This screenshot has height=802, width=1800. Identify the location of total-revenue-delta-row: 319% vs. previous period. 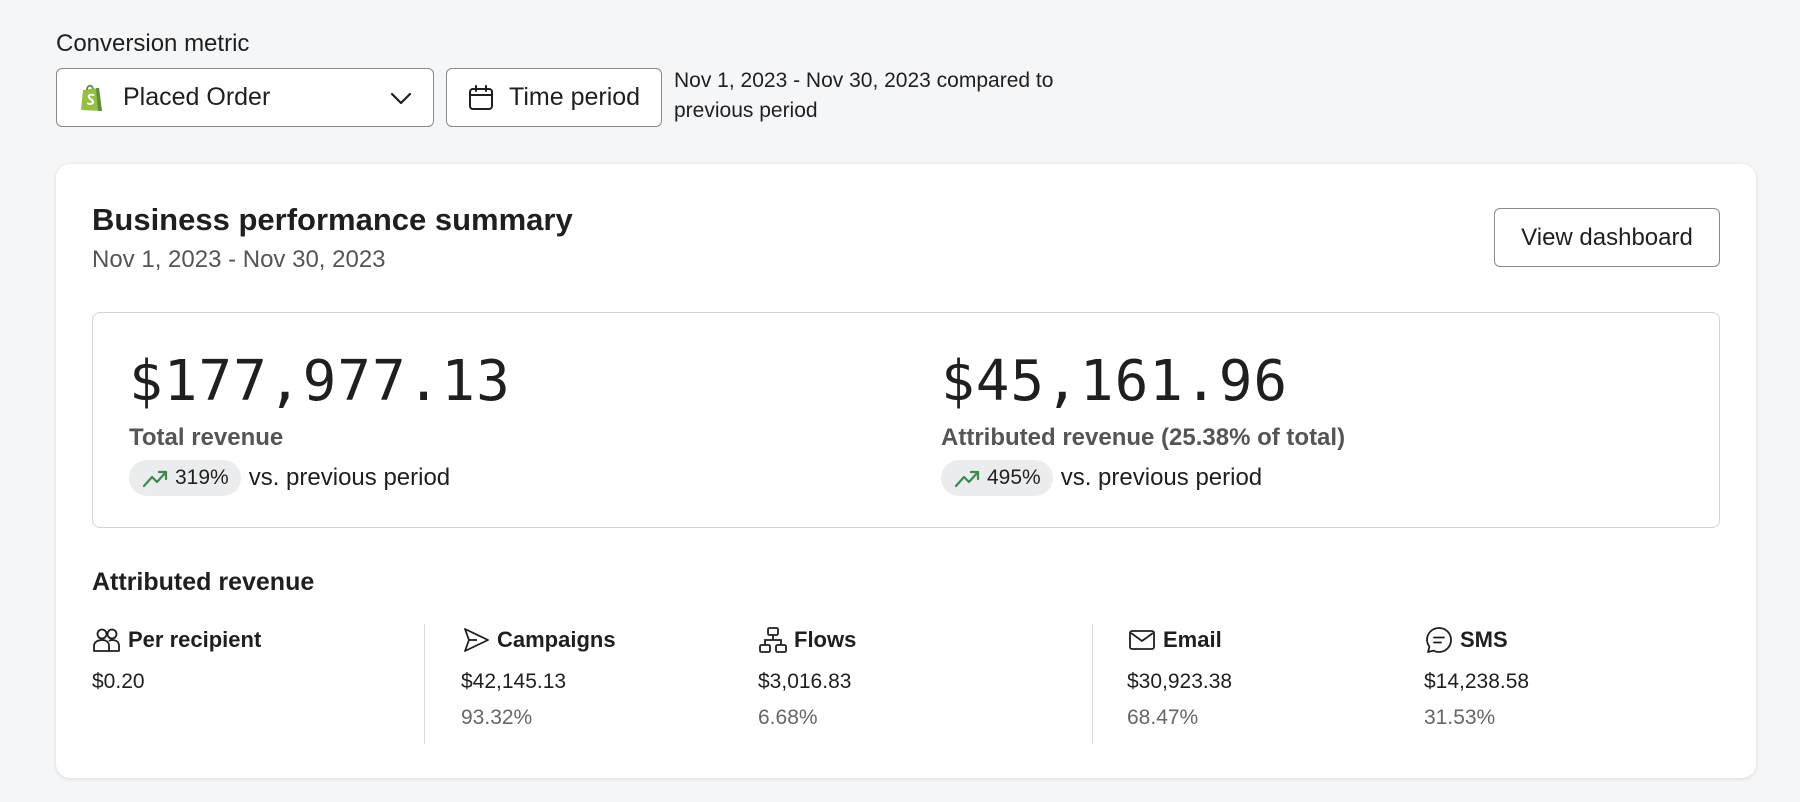
(320, 478).